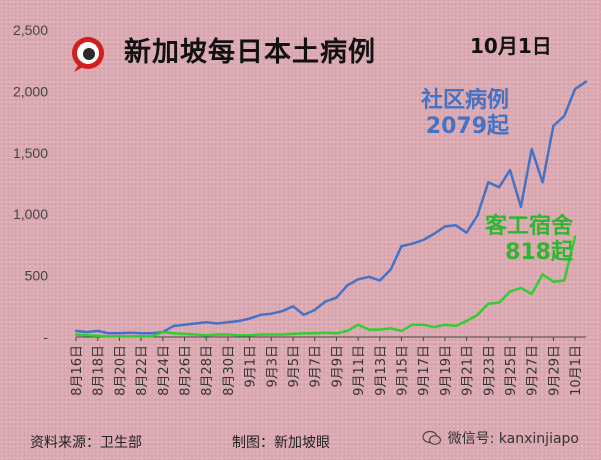 Image resolution: width=601 pixels, height=460 pixels. I want to click on x-tick-label: 9月13日, so click(381, 370).